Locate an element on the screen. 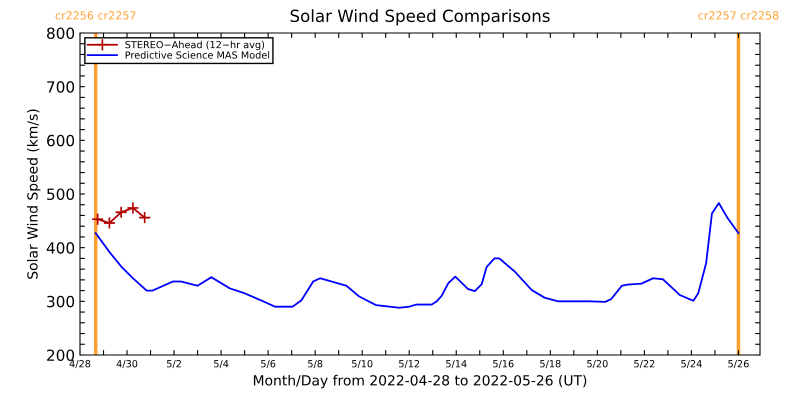  y-tick-label: 200 is located at coordinates (60, 355).